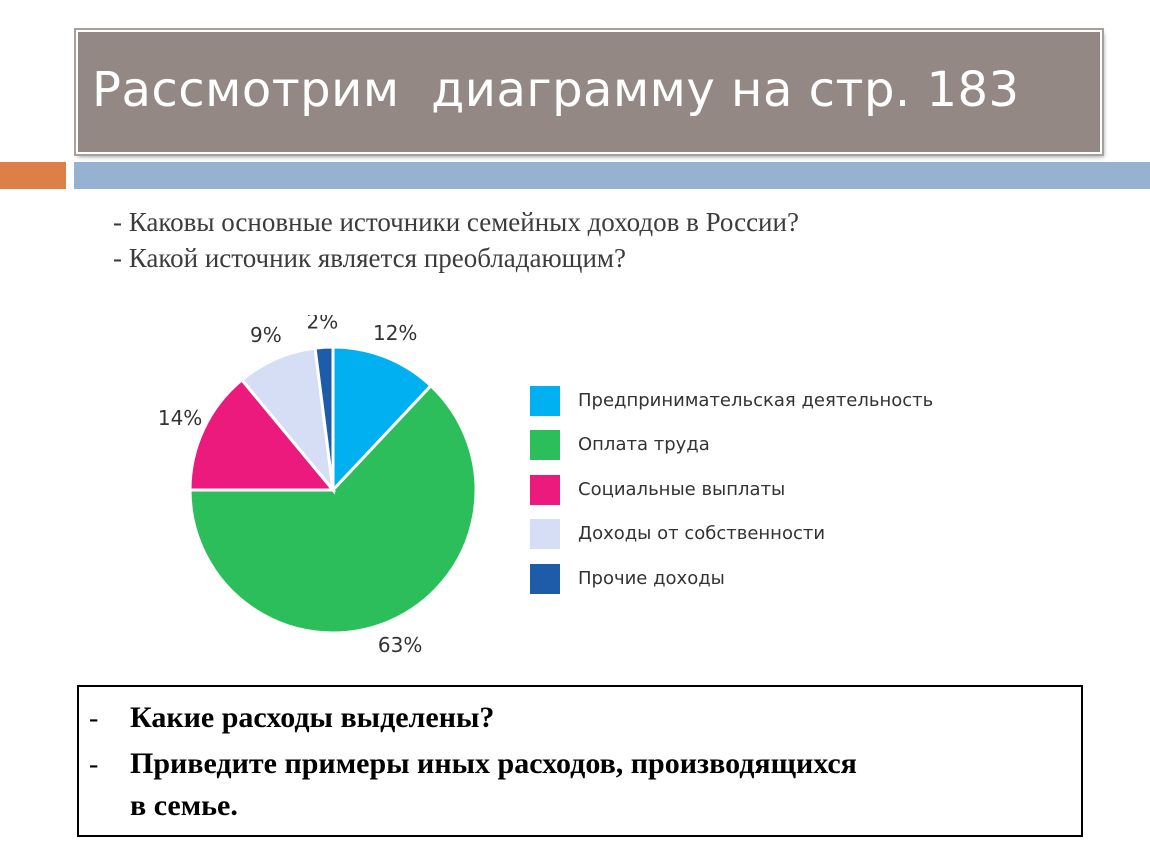  What do you see at coordinates (644, 444) in the screenshot?
I see `legend-label: Оплата труда` at bounding box center [644, 444].